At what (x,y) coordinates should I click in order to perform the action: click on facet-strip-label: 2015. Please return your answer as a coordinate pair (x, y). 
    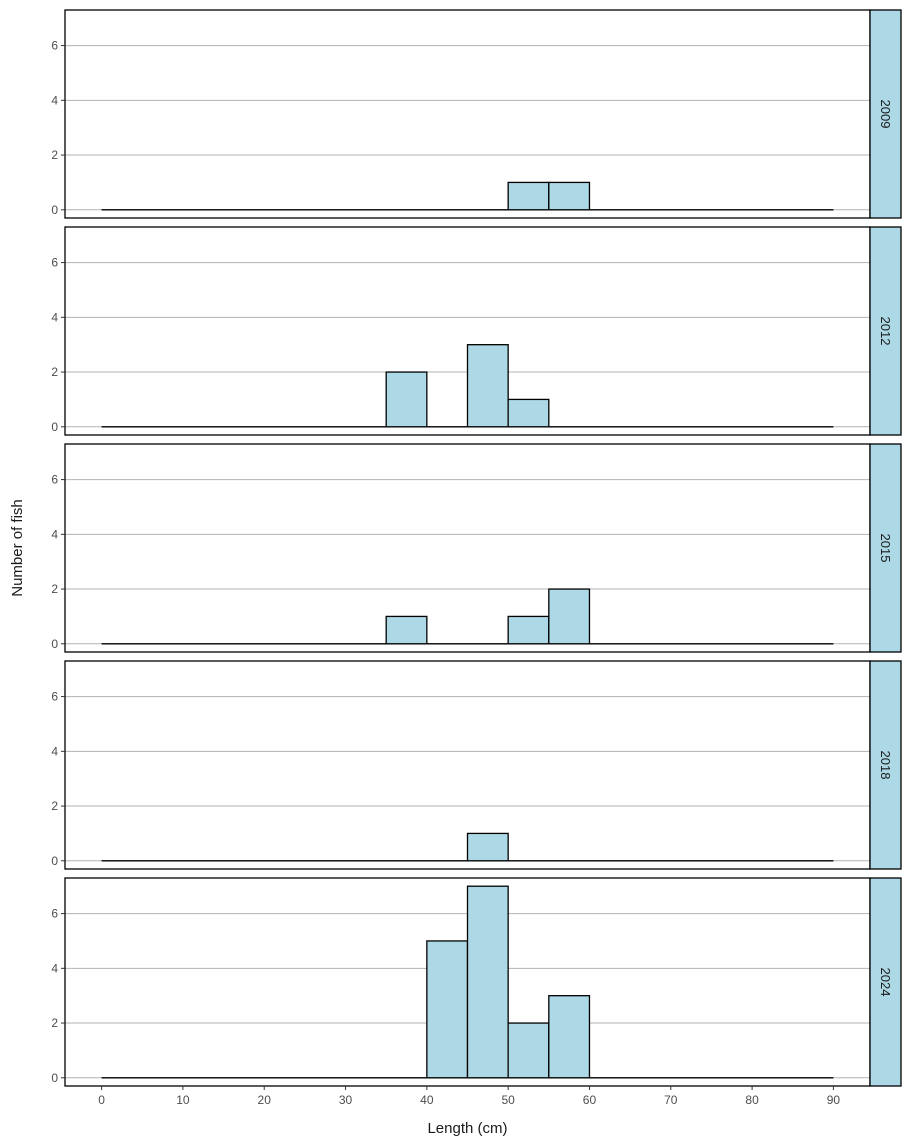
    Looking at the image, I should click on (885, 548).